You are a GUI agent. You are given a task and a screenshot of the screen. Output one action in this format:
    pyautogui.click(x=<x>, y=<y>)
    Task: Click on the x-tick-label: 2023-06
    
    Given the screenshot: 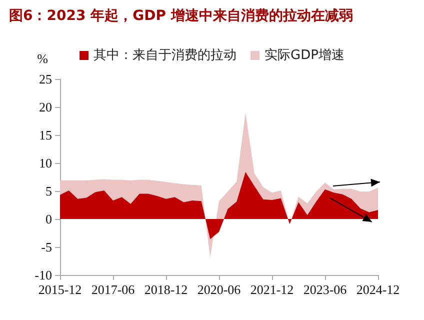 What is the action you would take?
    pyautogui.click(x=325, y=289)
    